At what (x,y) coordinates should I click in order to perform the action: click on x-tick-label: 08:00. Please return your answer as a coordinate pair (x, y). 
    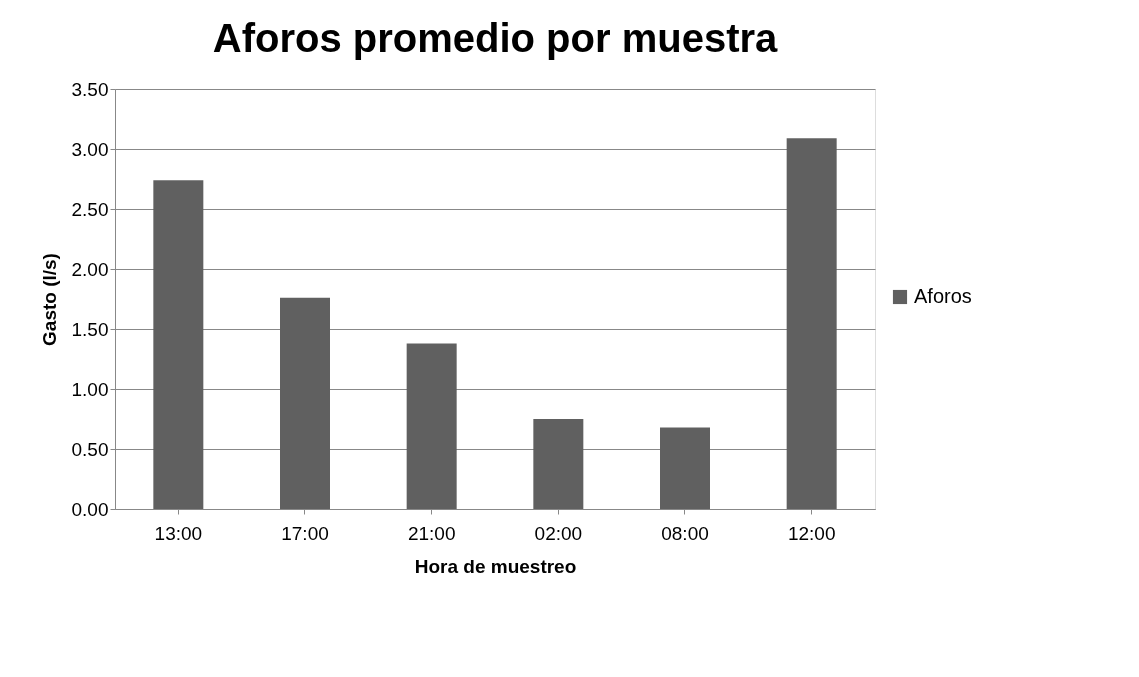
    Looking at the image, I should click on (685, 533).